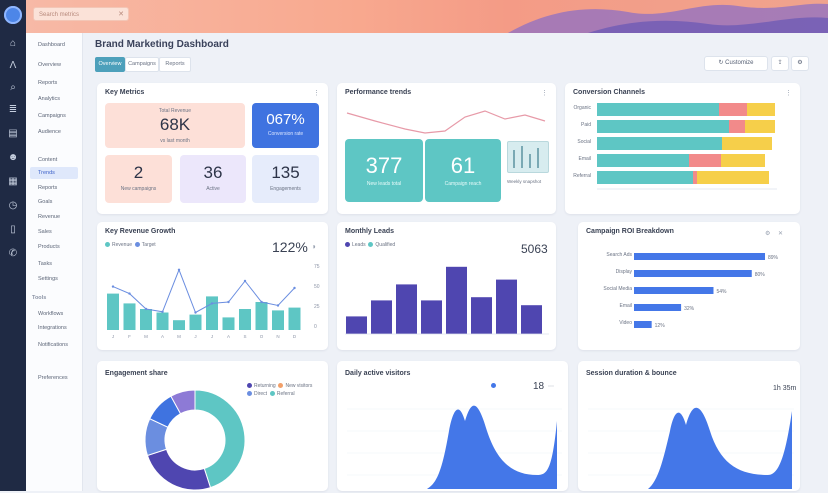  What do you see at coordinates (660, 326) in the screenshot?
I see `roi-value: 12%` at bounding box center [660, 326].